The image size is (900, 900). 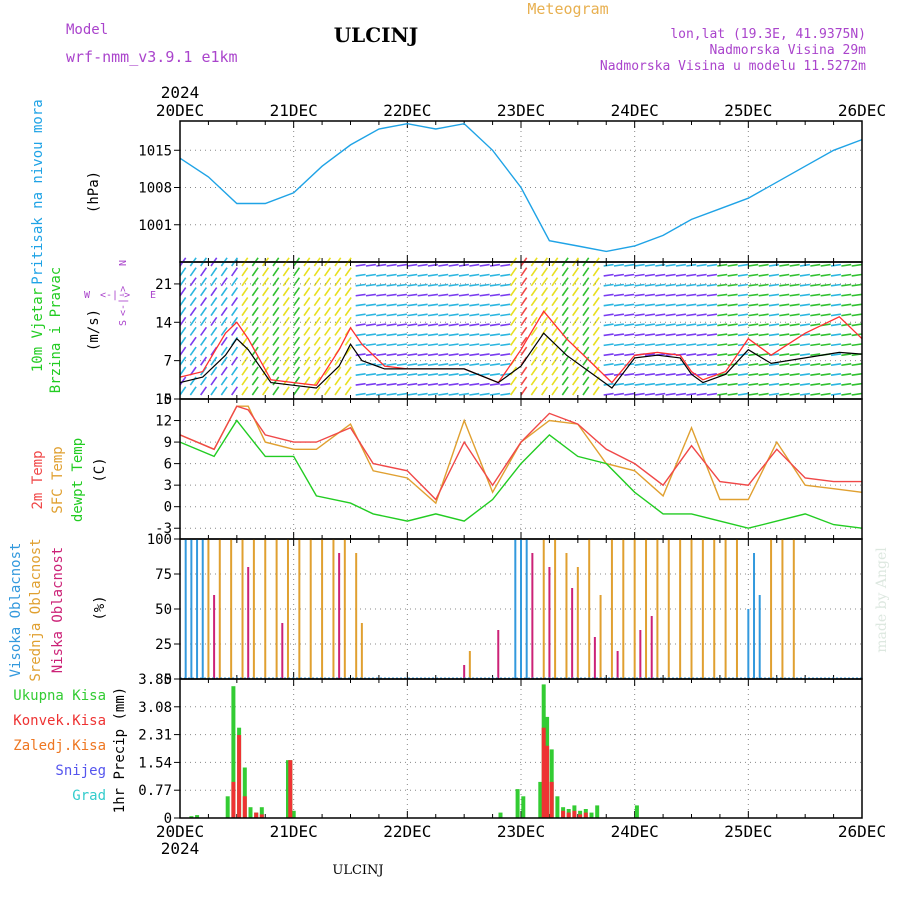 What do you see at coordinates (787, 50) in the screenshot?
I see `elevation-text: Nadmorska Visina 29m` at bounding box center [787, 50].